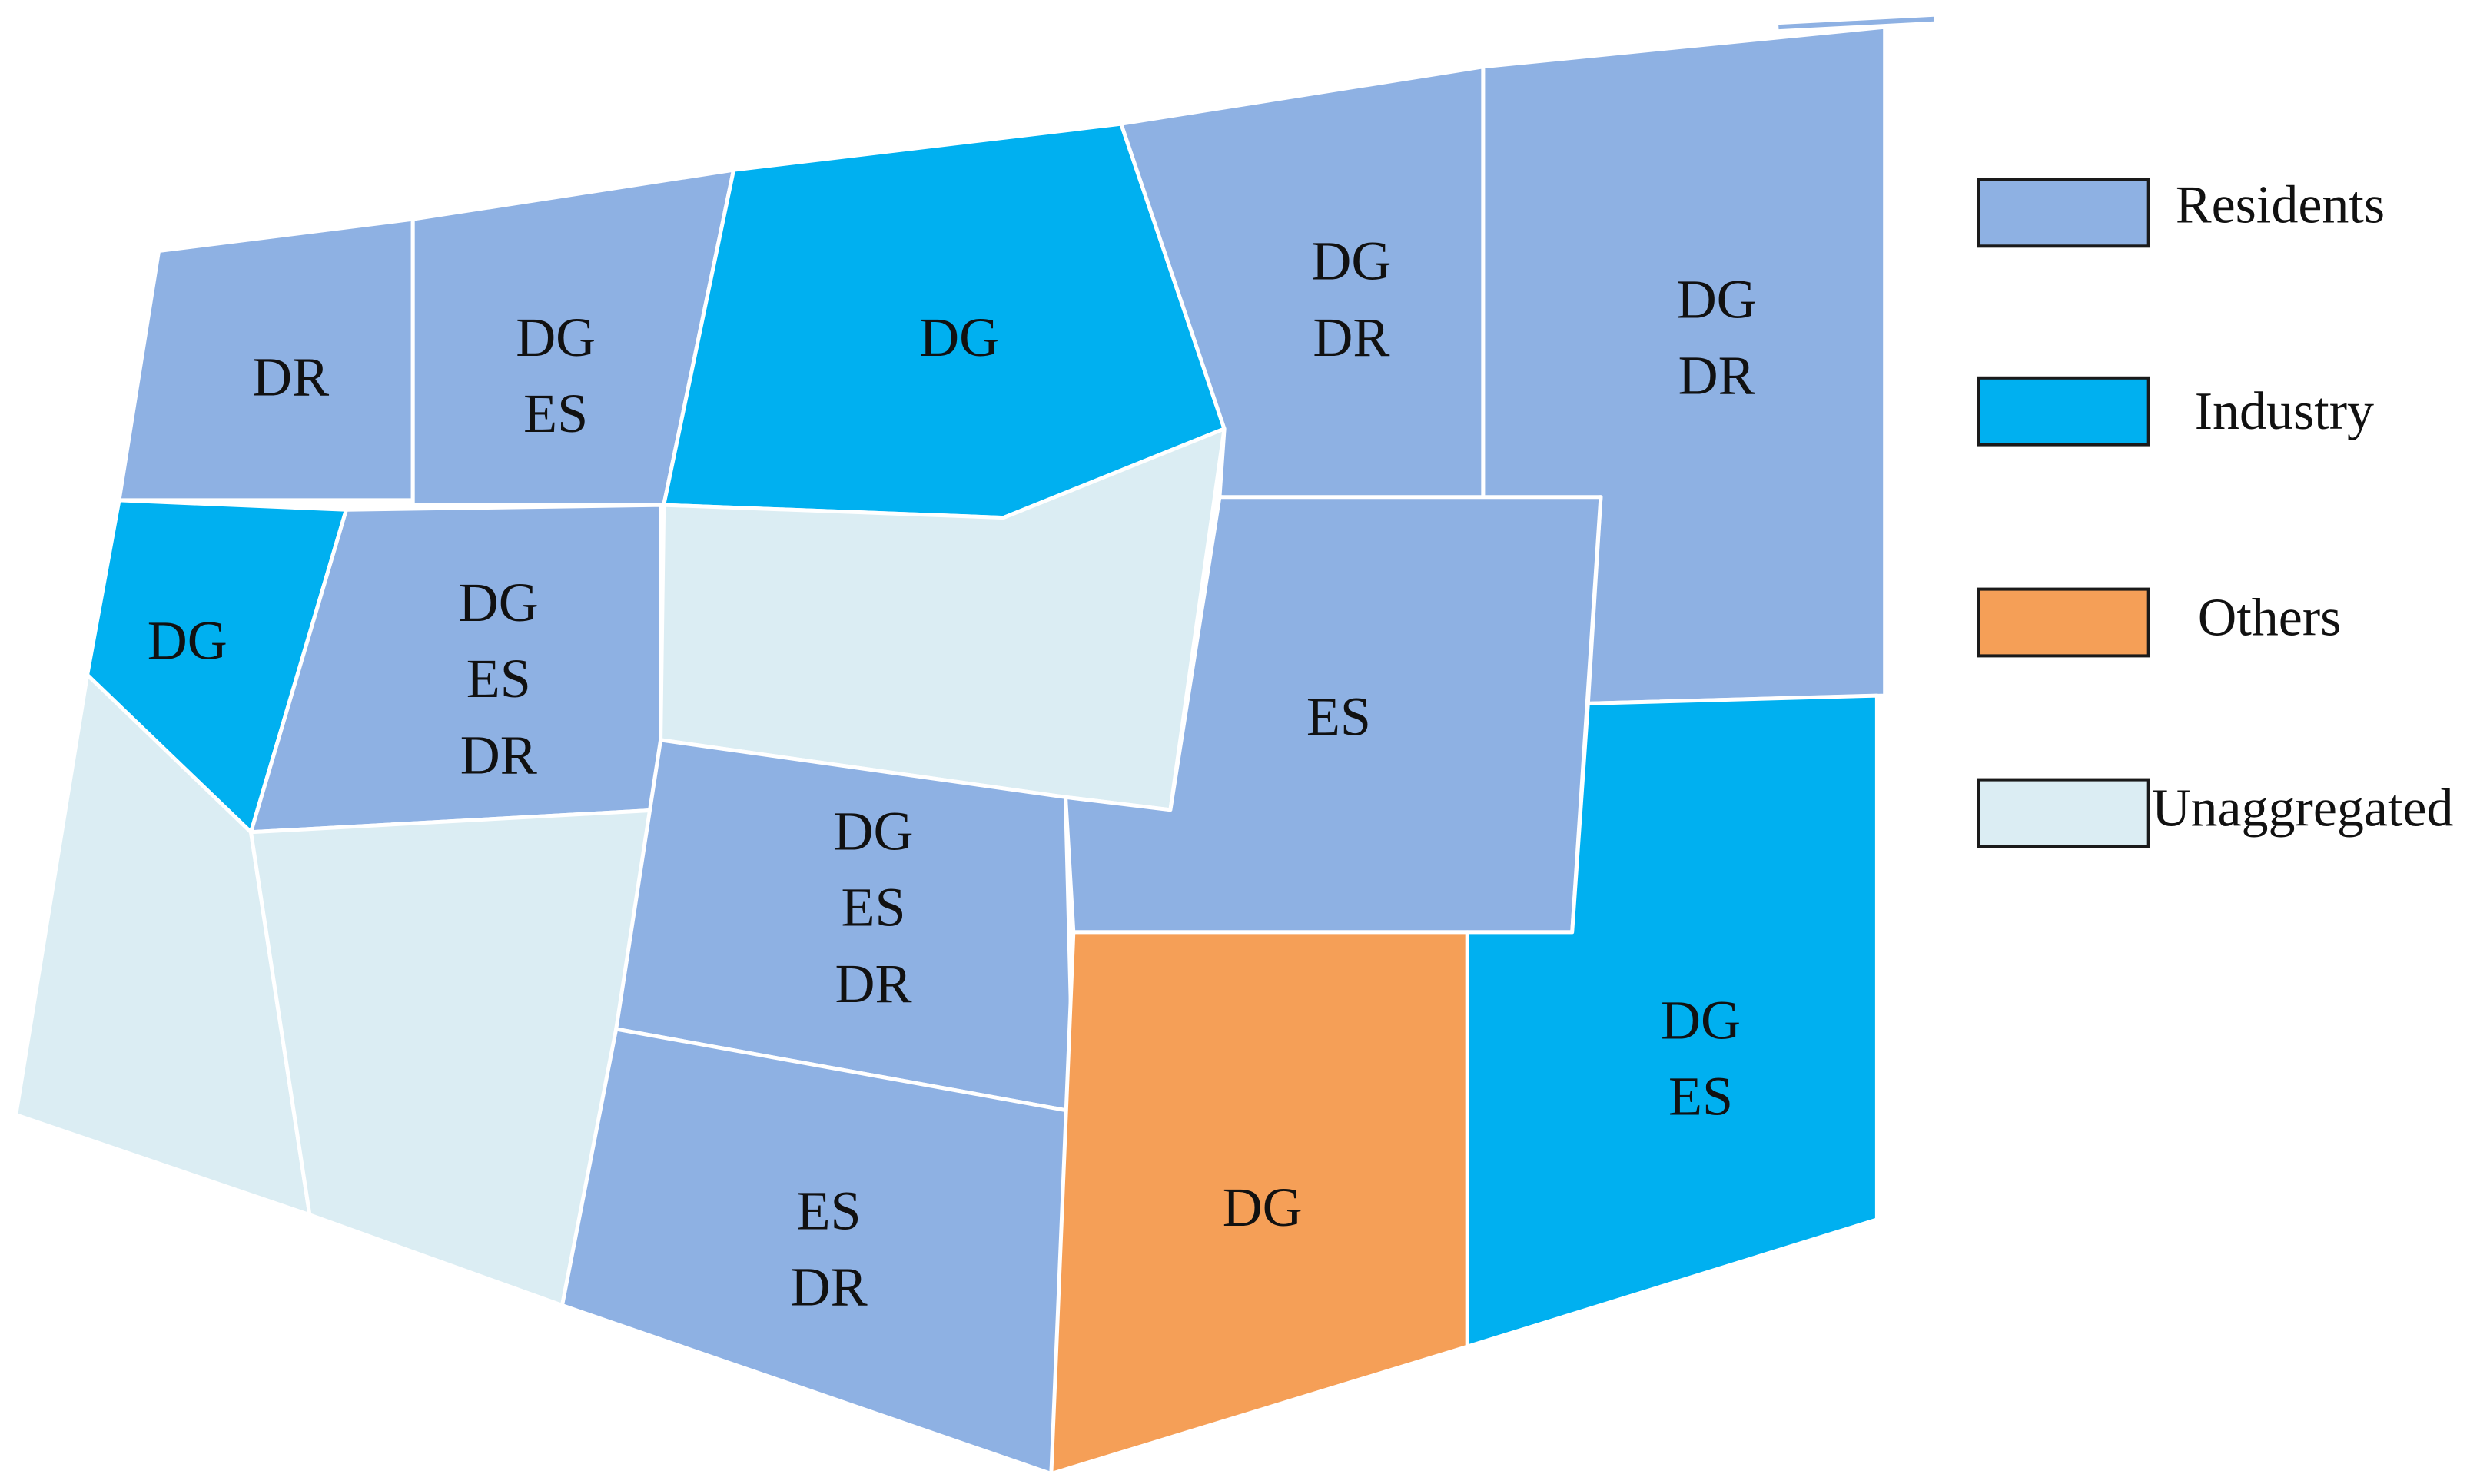 Image resolution: width=2490 pixels, height=1484 pixels. Describe the element at coordinates (499, 602) in the screenshot. I see `region-7-label-dg: DG` at that location.